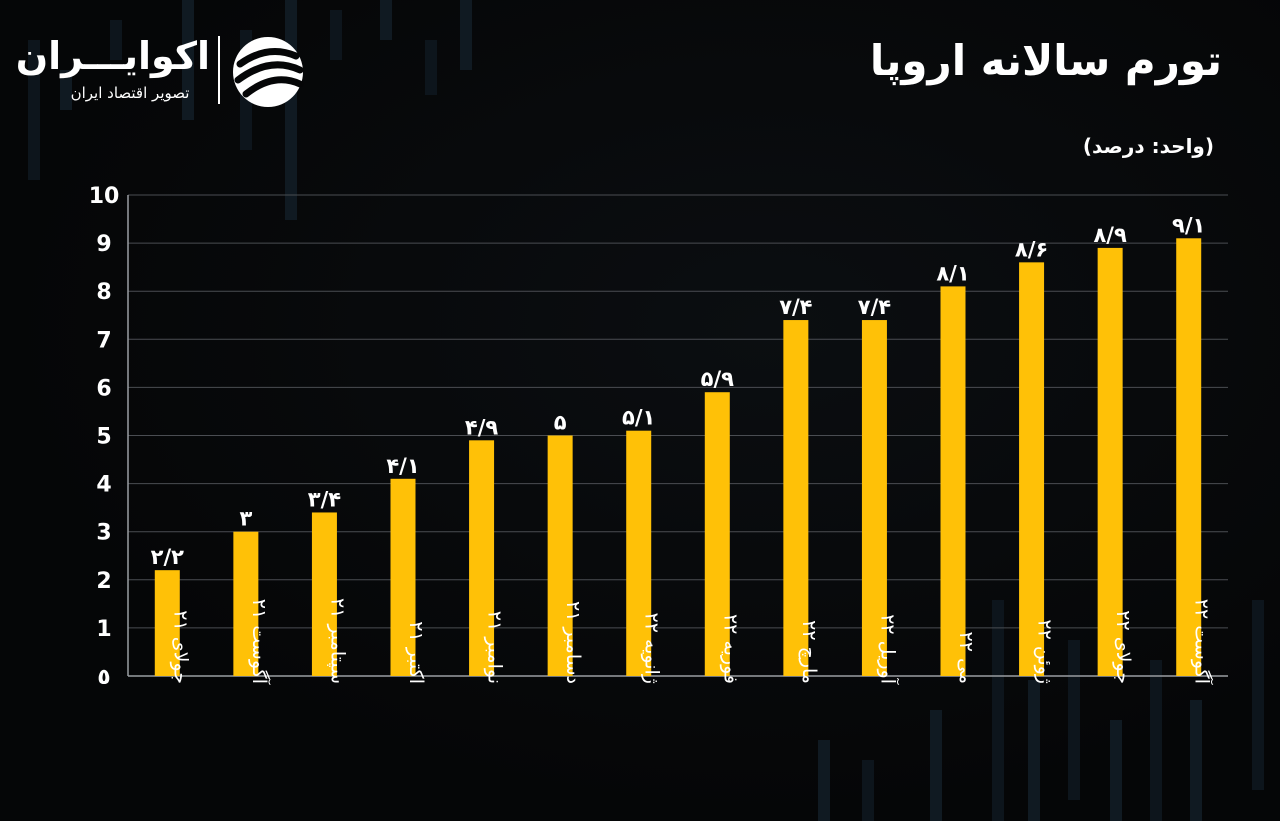  What do you see at coordinates (103, 629) in the screenshot?
I see `y-tick-label: 1` at bounding box center [103, 629].